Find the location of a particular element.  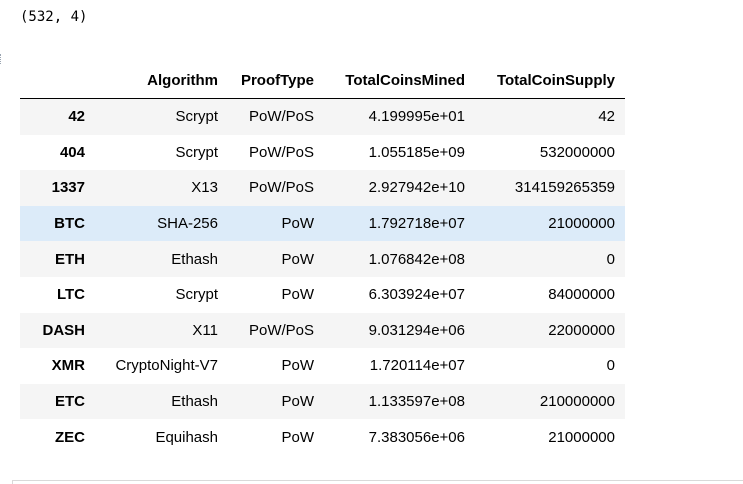

cell-totalcoinsmined: 6.303924e+07 is located at coordinates (416, 295).